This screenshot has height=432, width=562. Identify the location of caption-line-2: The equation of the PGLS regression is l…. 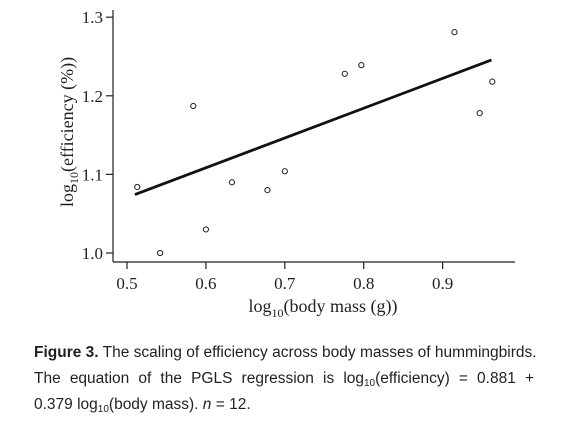
(284, 379).